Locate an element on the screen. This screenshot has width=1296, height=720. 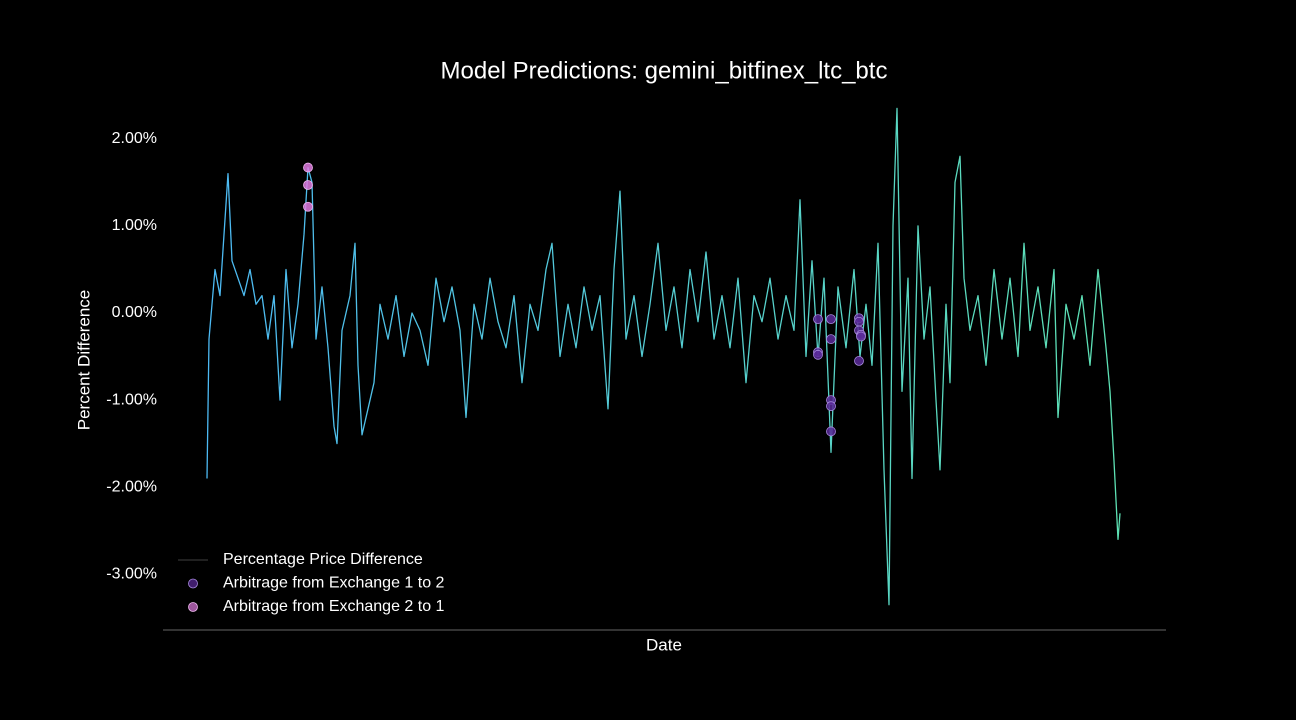
y-tick-label: 1.00% is located at coordinates (134, 225).